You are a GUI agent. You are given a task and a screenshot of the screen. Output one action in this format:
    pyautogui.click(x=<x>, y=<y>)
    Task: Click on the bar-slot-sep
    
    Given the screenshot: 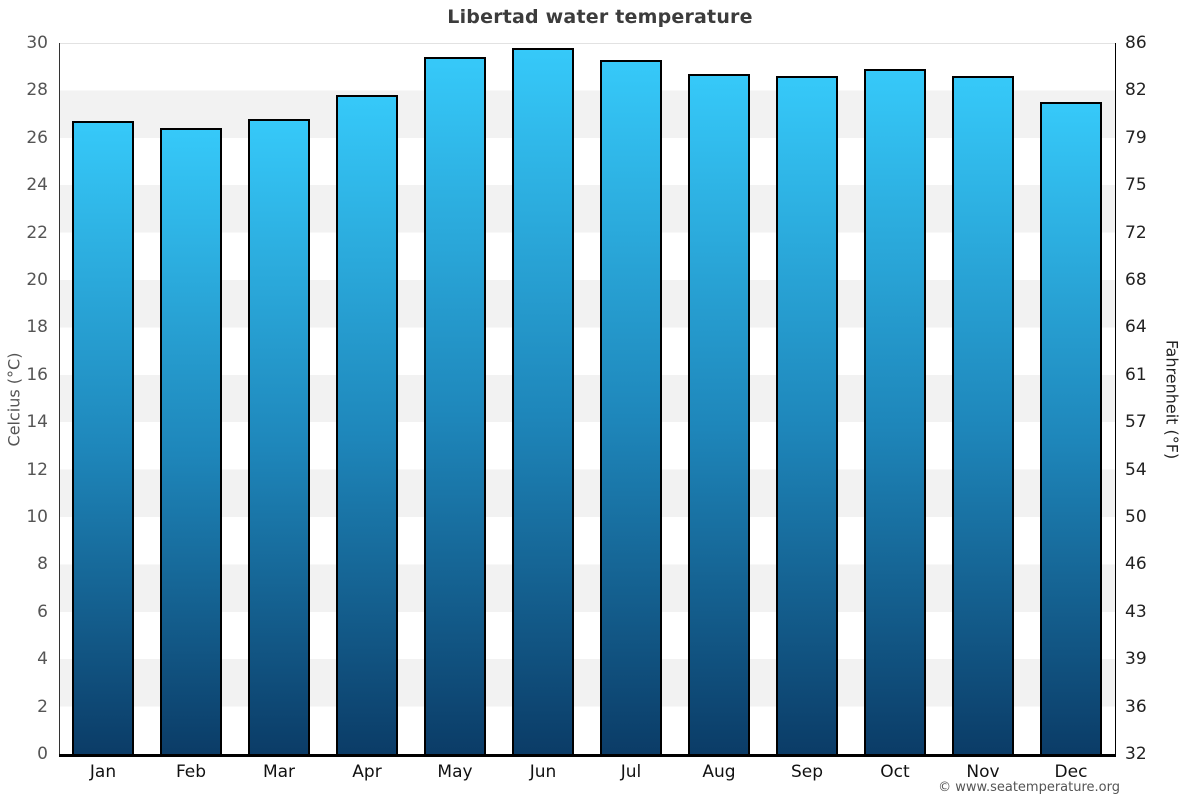 What is the action you would take?
    pyautogui.click(x=807, y=398)
    